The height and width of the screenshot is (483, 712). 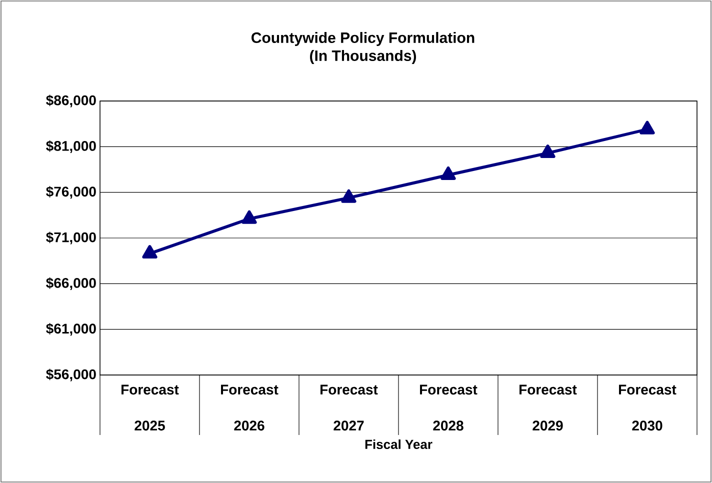 I want to click on category-label: Forecast 2029, so click(x=548, y=407).